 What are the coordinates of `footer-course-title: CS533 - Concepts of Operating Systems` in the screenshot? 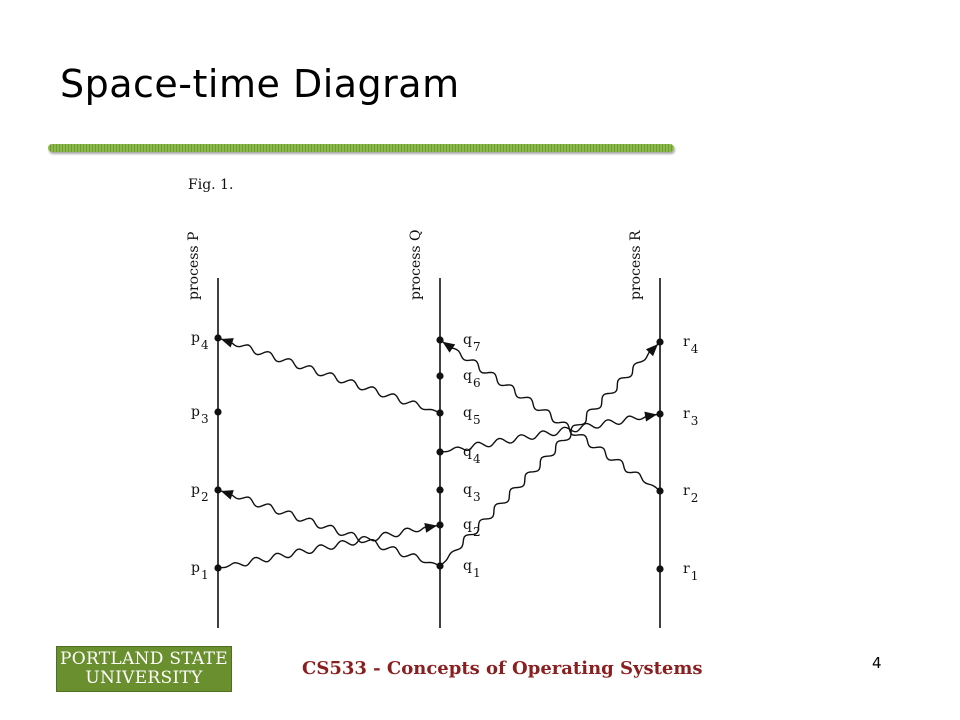 It's located at (502, 668).